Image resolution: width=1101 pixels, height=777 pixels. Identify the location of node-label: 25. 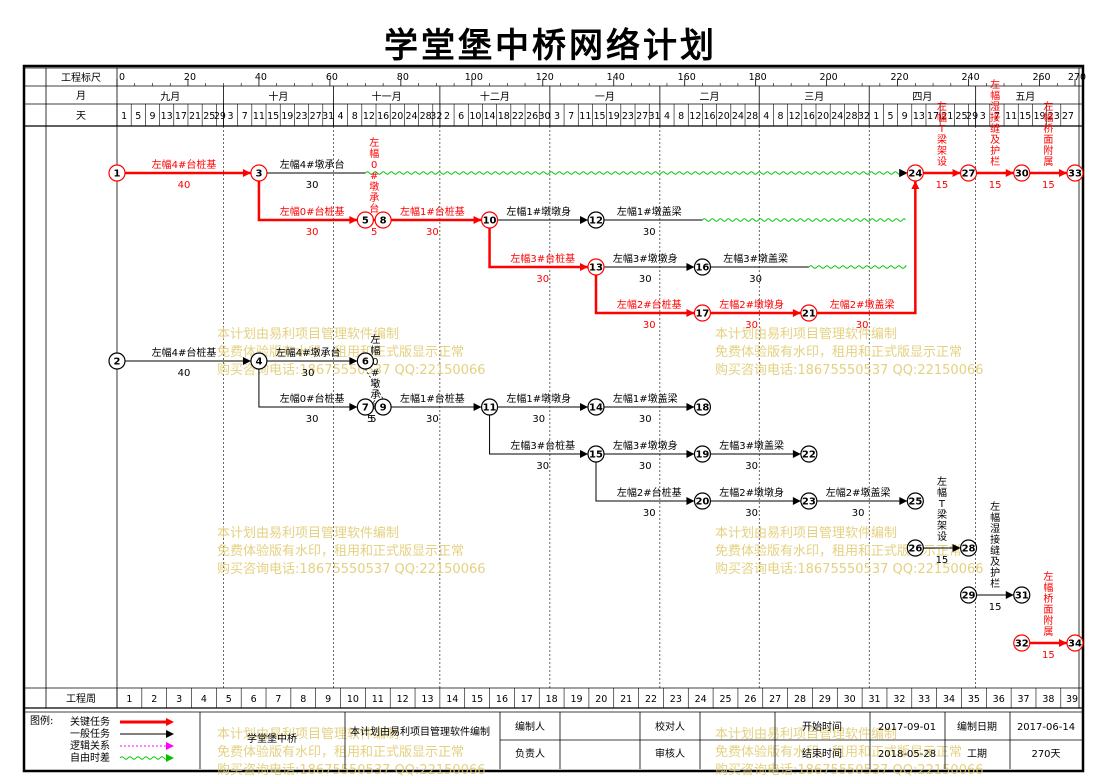
(915, 502).